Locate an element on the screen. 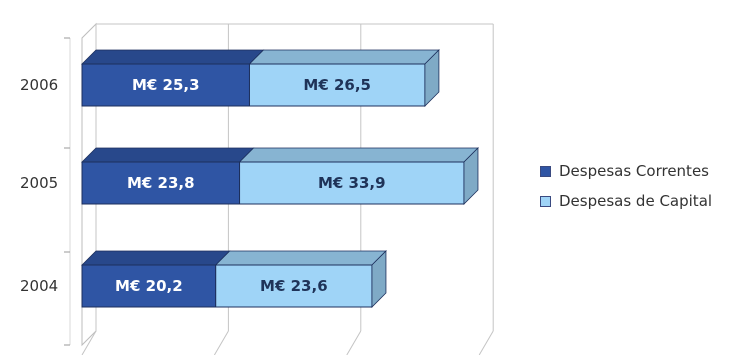 The image size is (731, 355). data-label: M€ 33,9 is located at coordinates (352, 183).